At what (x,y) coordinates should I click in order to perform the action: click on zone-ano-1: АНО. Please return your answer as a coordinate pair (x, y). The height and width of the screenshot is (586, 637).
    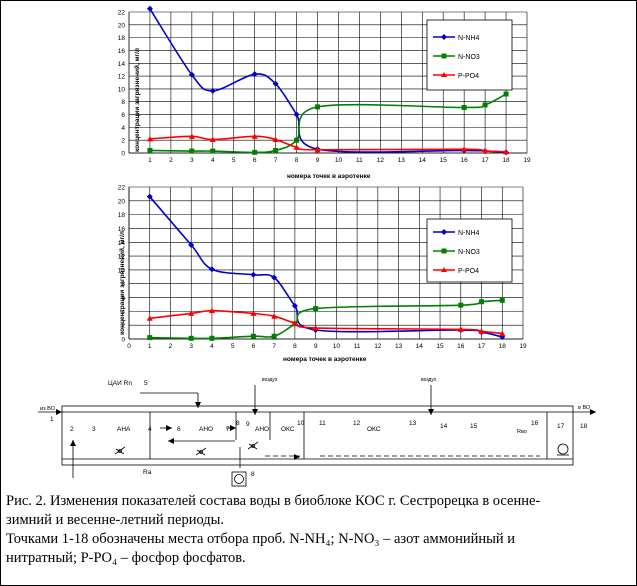
    Looking at the image, I should click on (206, 429).